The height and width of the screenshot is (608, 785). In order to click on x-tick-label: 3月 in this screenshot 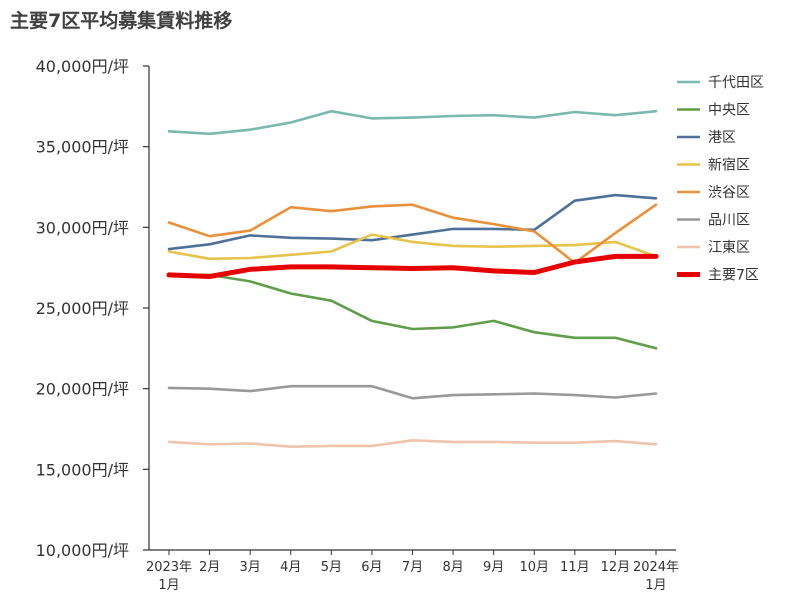, I will do `click(250, 567)`.